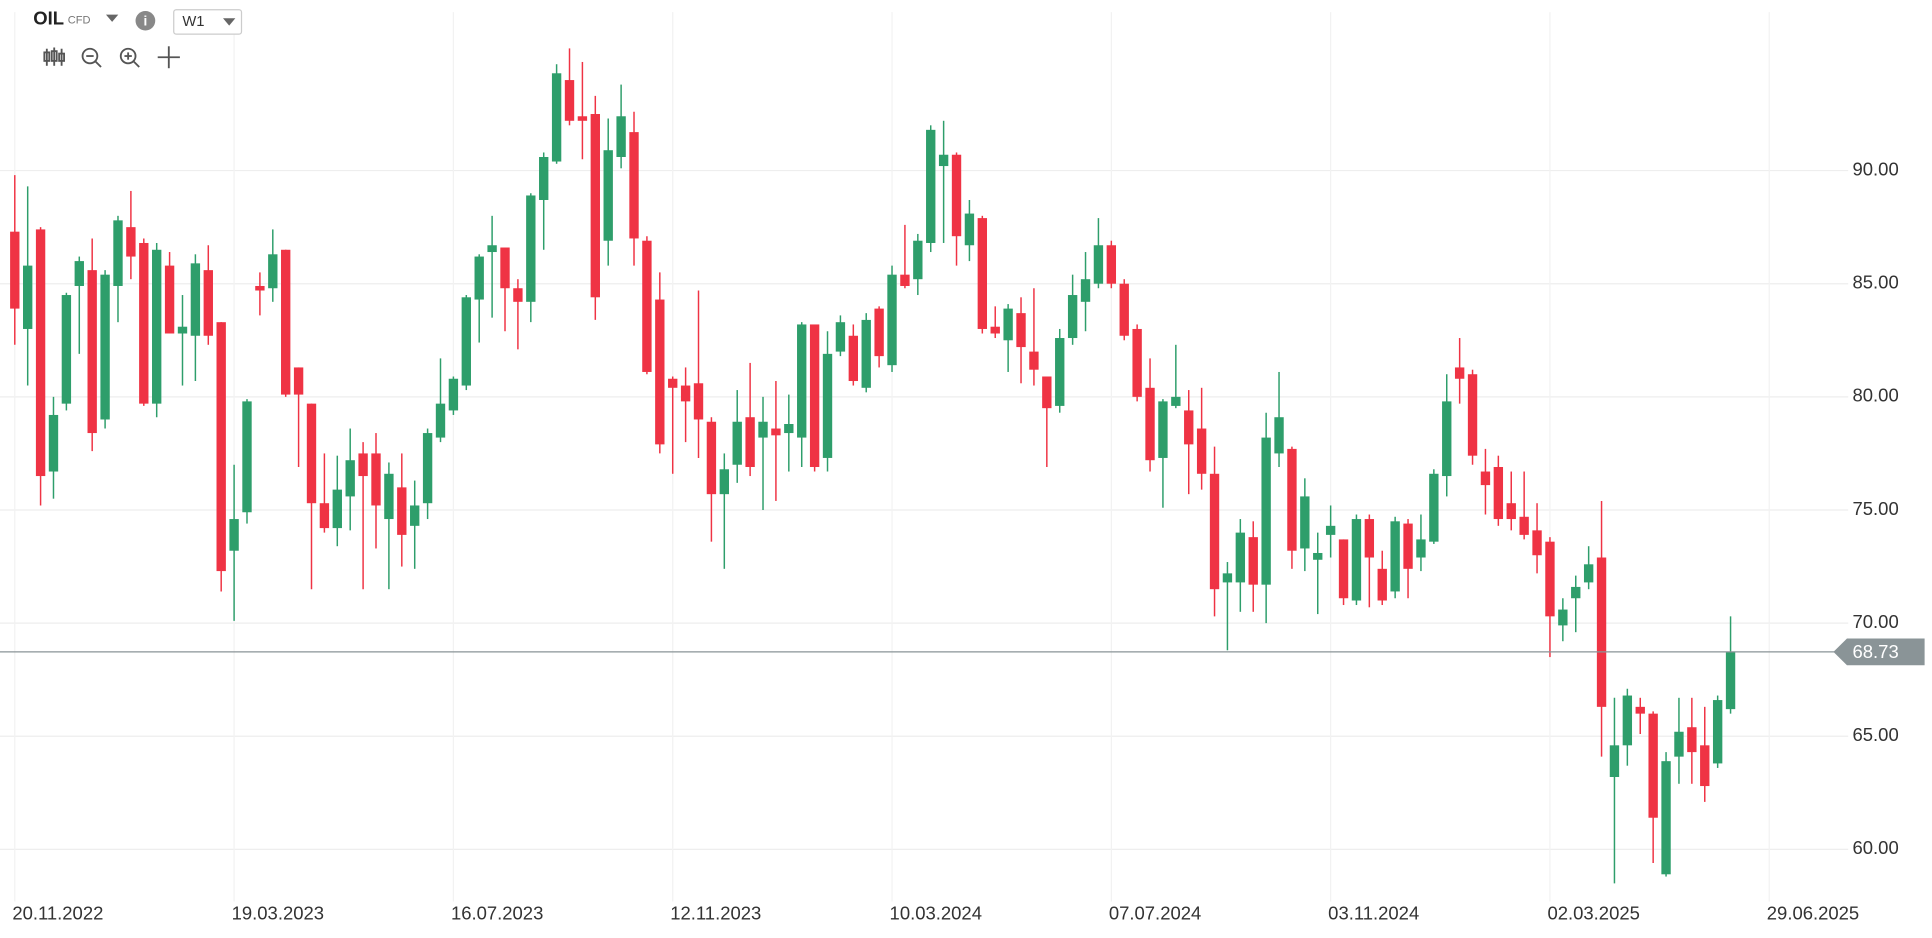  Describe the element at coordinates (208, 22) in the screenshot. I see `interval-select` at that location.